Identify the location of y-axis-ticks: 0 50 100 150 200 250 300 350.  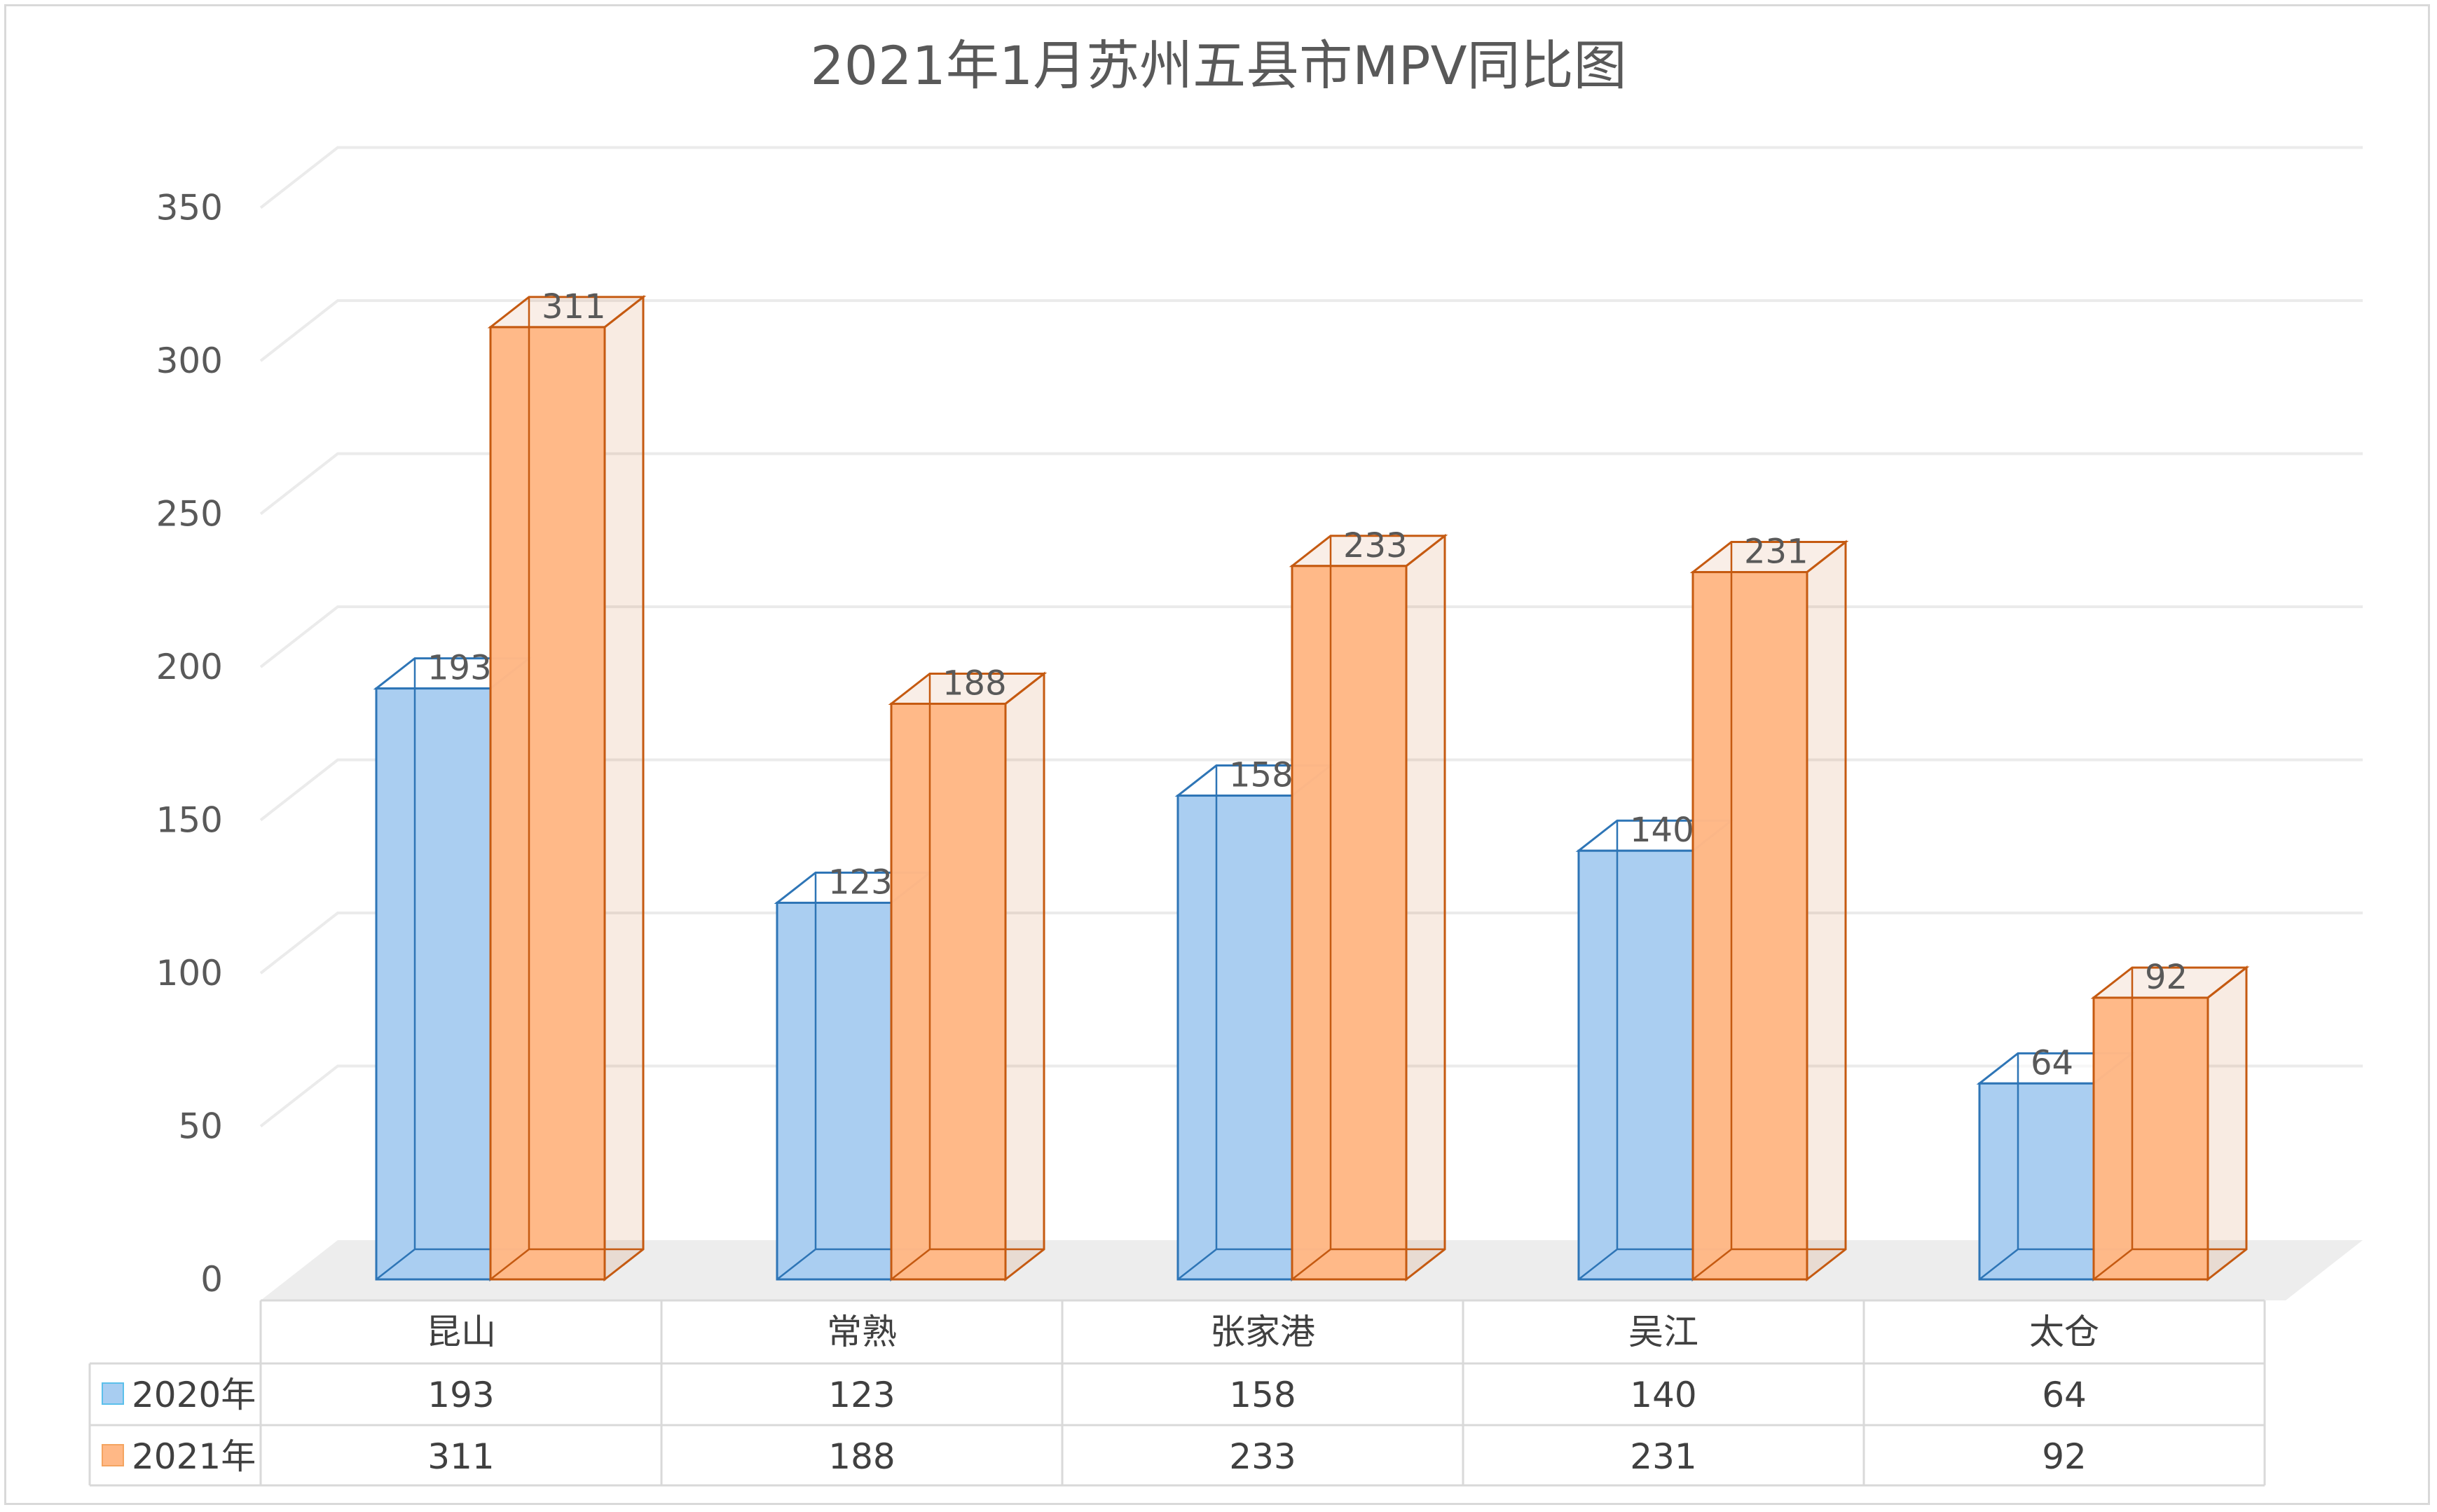
(190, 744).